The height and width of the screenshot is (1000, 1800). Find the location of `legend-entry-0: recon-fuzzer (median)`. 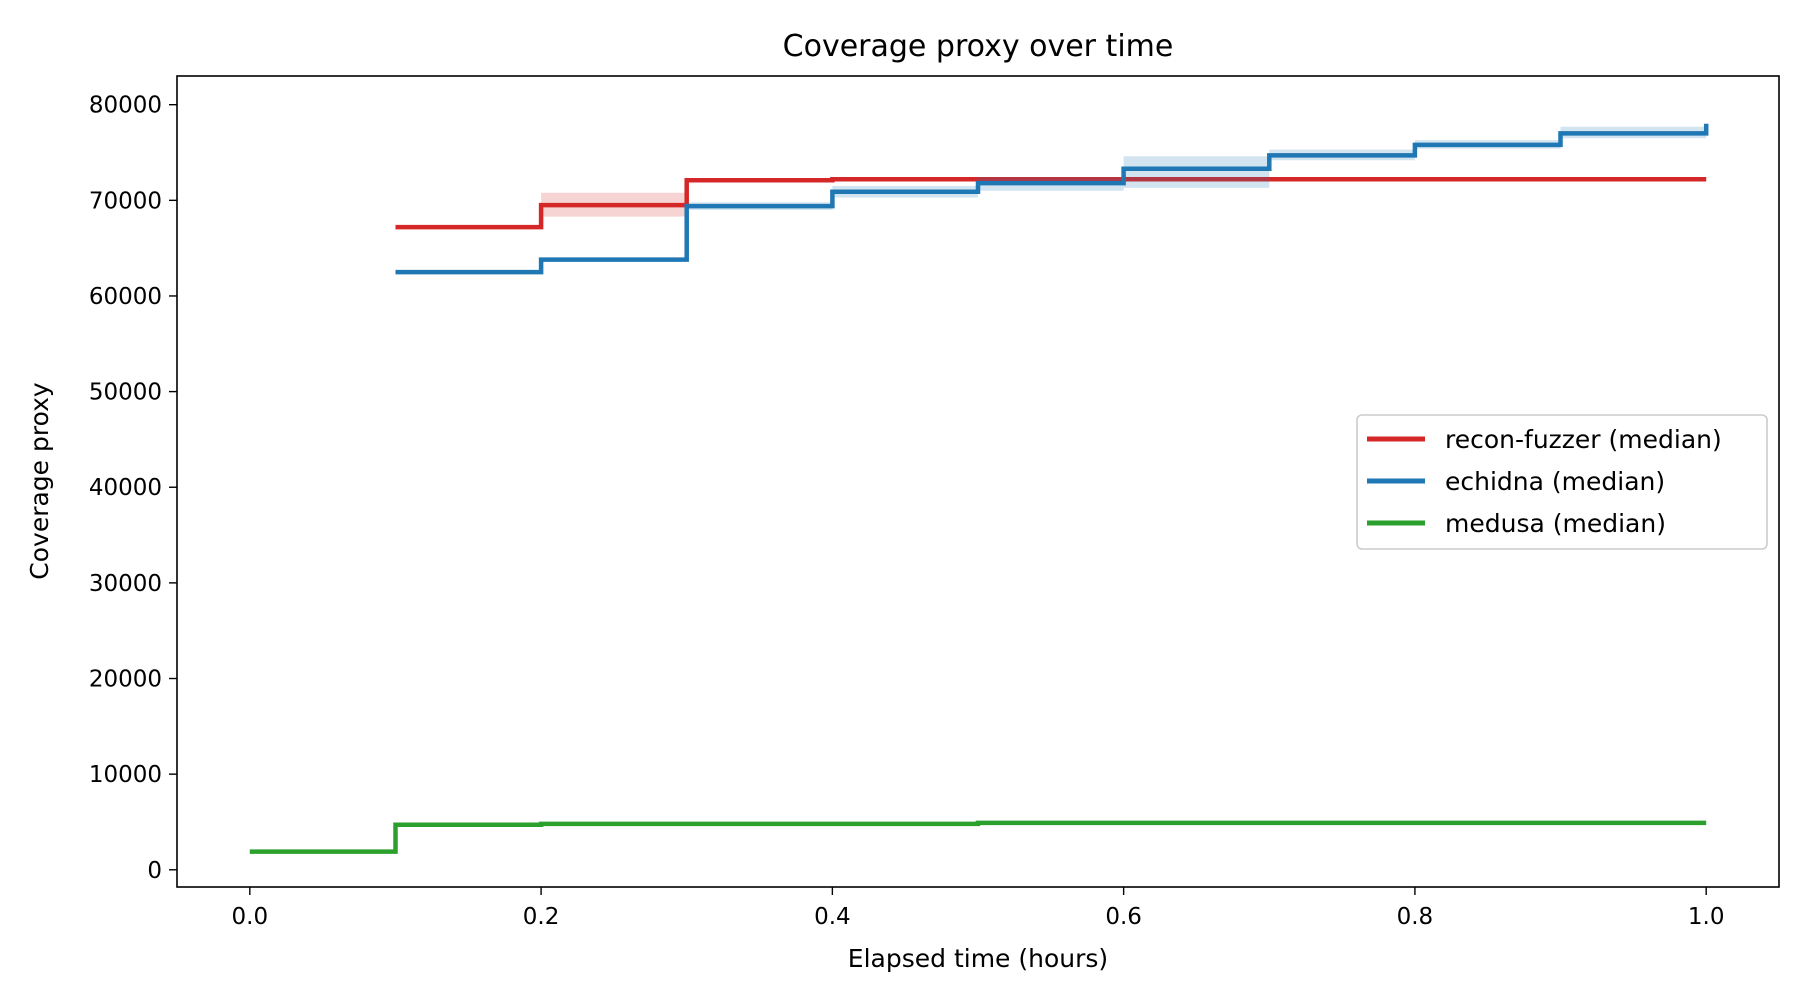

legend-entry-0: recon-fuzzer (median) is located at coordinates (1583, 439).